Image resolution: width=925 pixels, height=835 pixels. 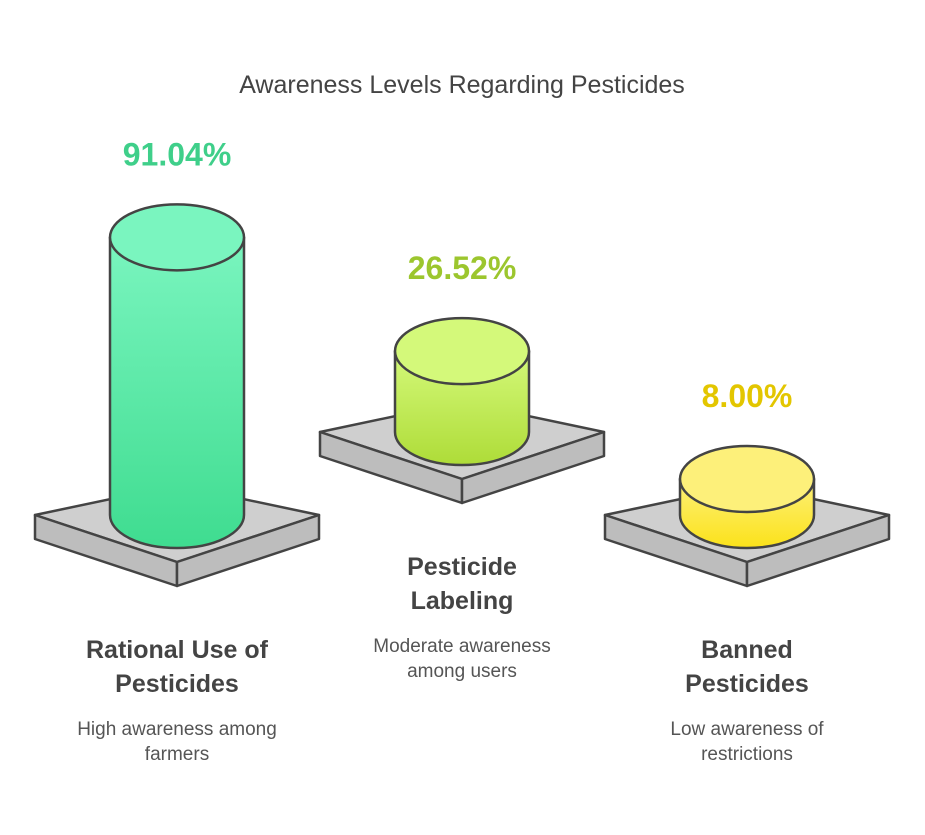 What do you see at coordinates (461, 646) in the screenshot?
I see `category-description: Moderate awareness` at bounding box center [461, 646].